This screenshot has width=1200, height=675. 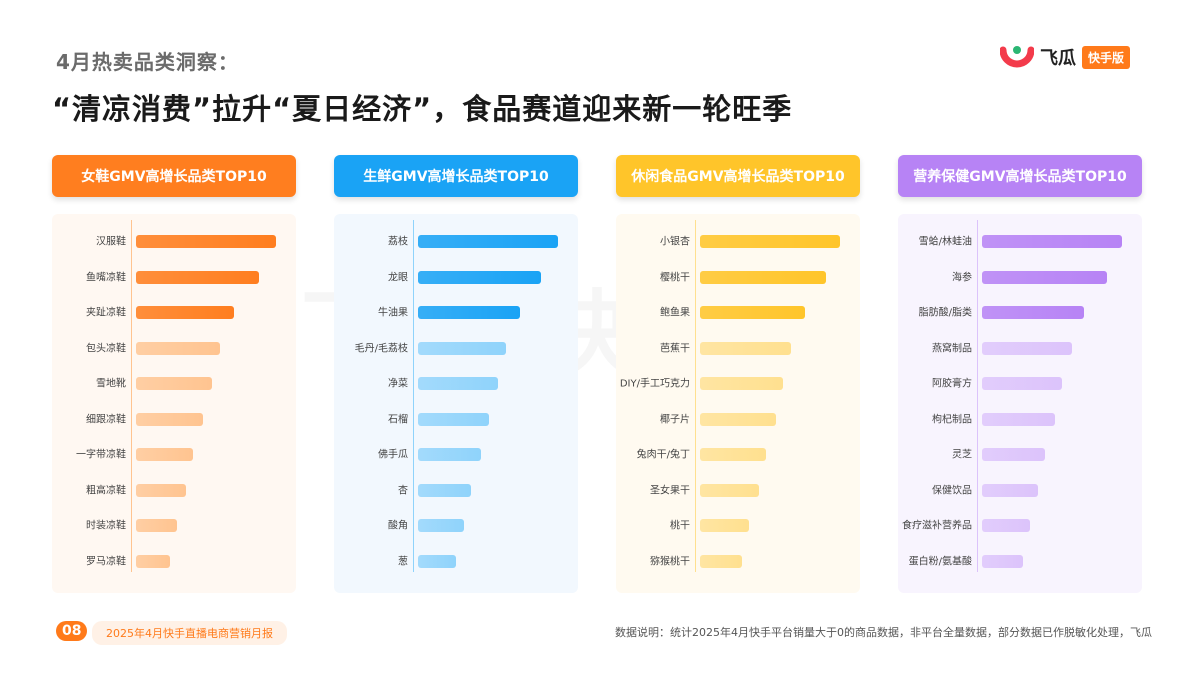 What do you see at coordinates (456, 176) in the screenshot?
I see `chart-title: 生鲜GMV高增长品类TOP10` at bounding box center [456, 176].